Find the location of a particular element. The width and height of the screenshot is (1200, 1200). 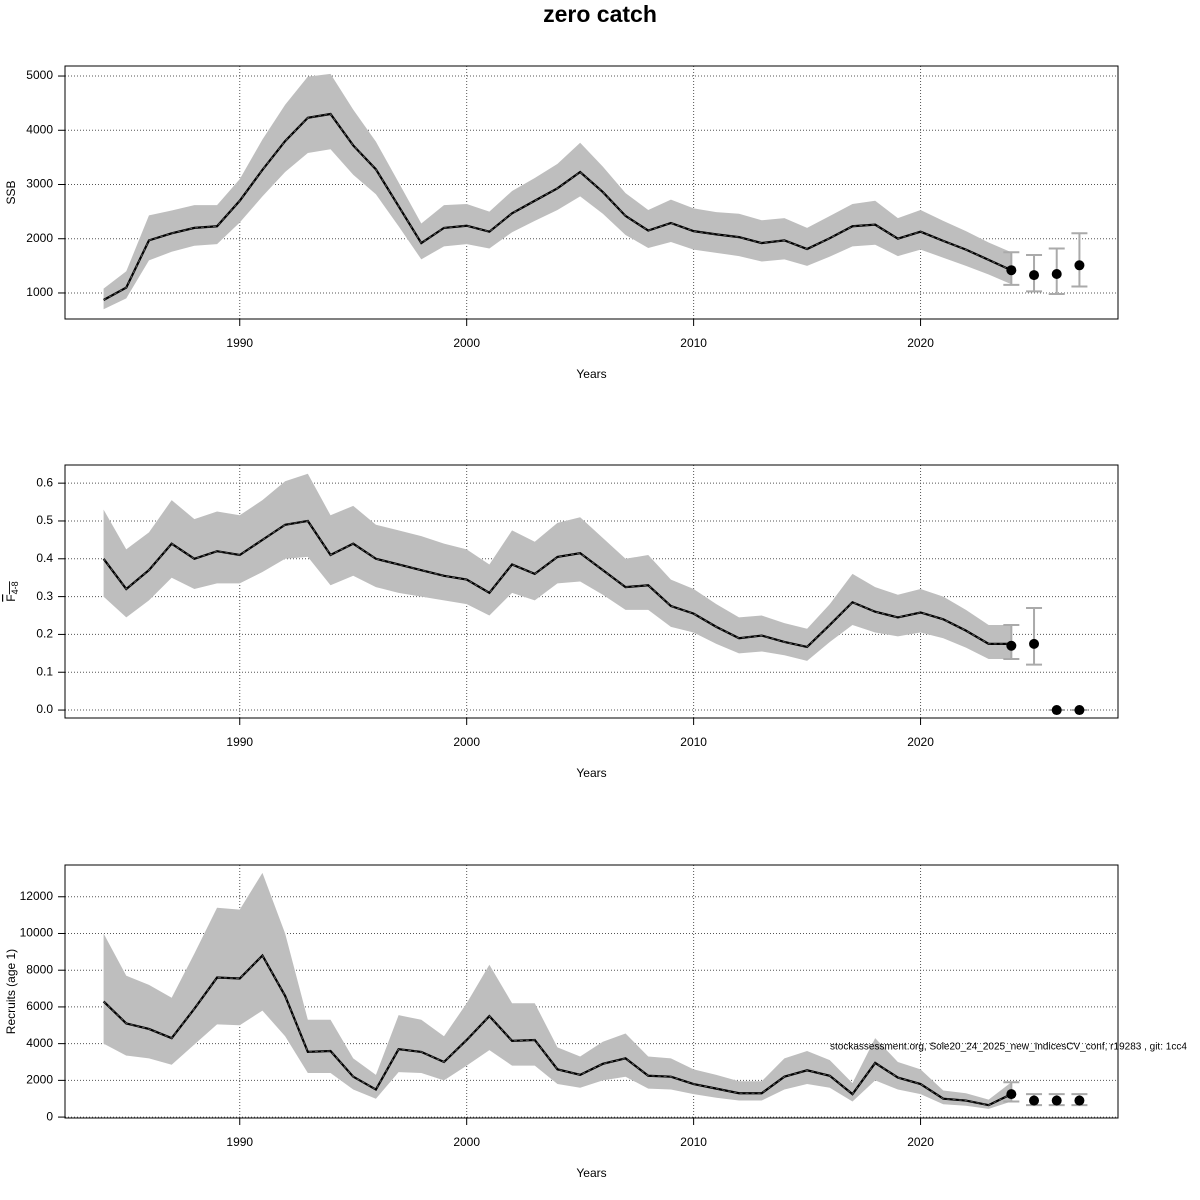

y-tick-label: 3000 is located at coordinates (39, 184).